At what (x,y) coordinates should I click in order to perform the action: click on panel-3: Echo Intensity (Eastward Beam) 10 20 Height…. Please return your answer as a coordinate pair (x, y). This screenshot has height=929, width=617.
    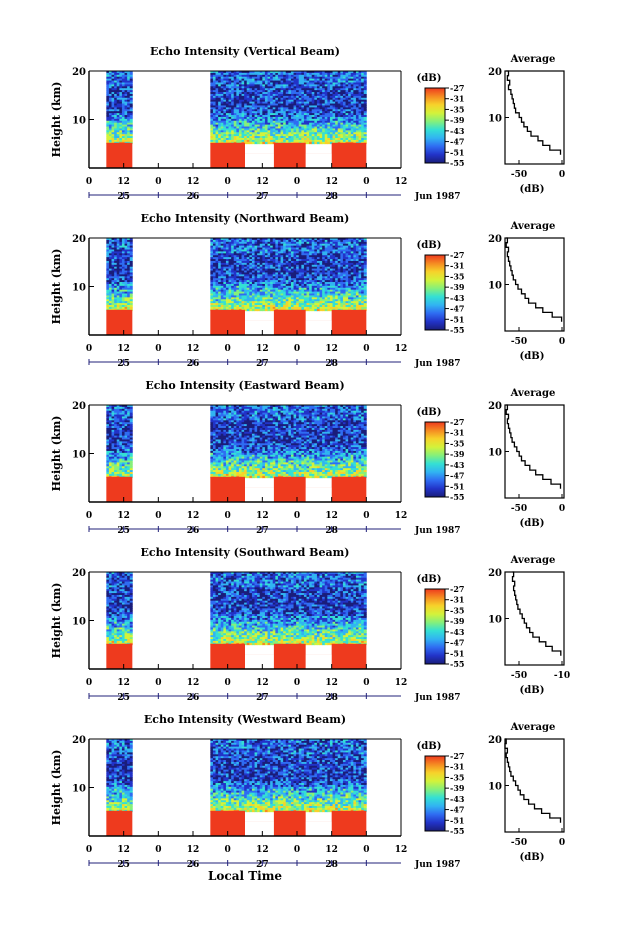
    Looking at the image, I should click on (307, 457).